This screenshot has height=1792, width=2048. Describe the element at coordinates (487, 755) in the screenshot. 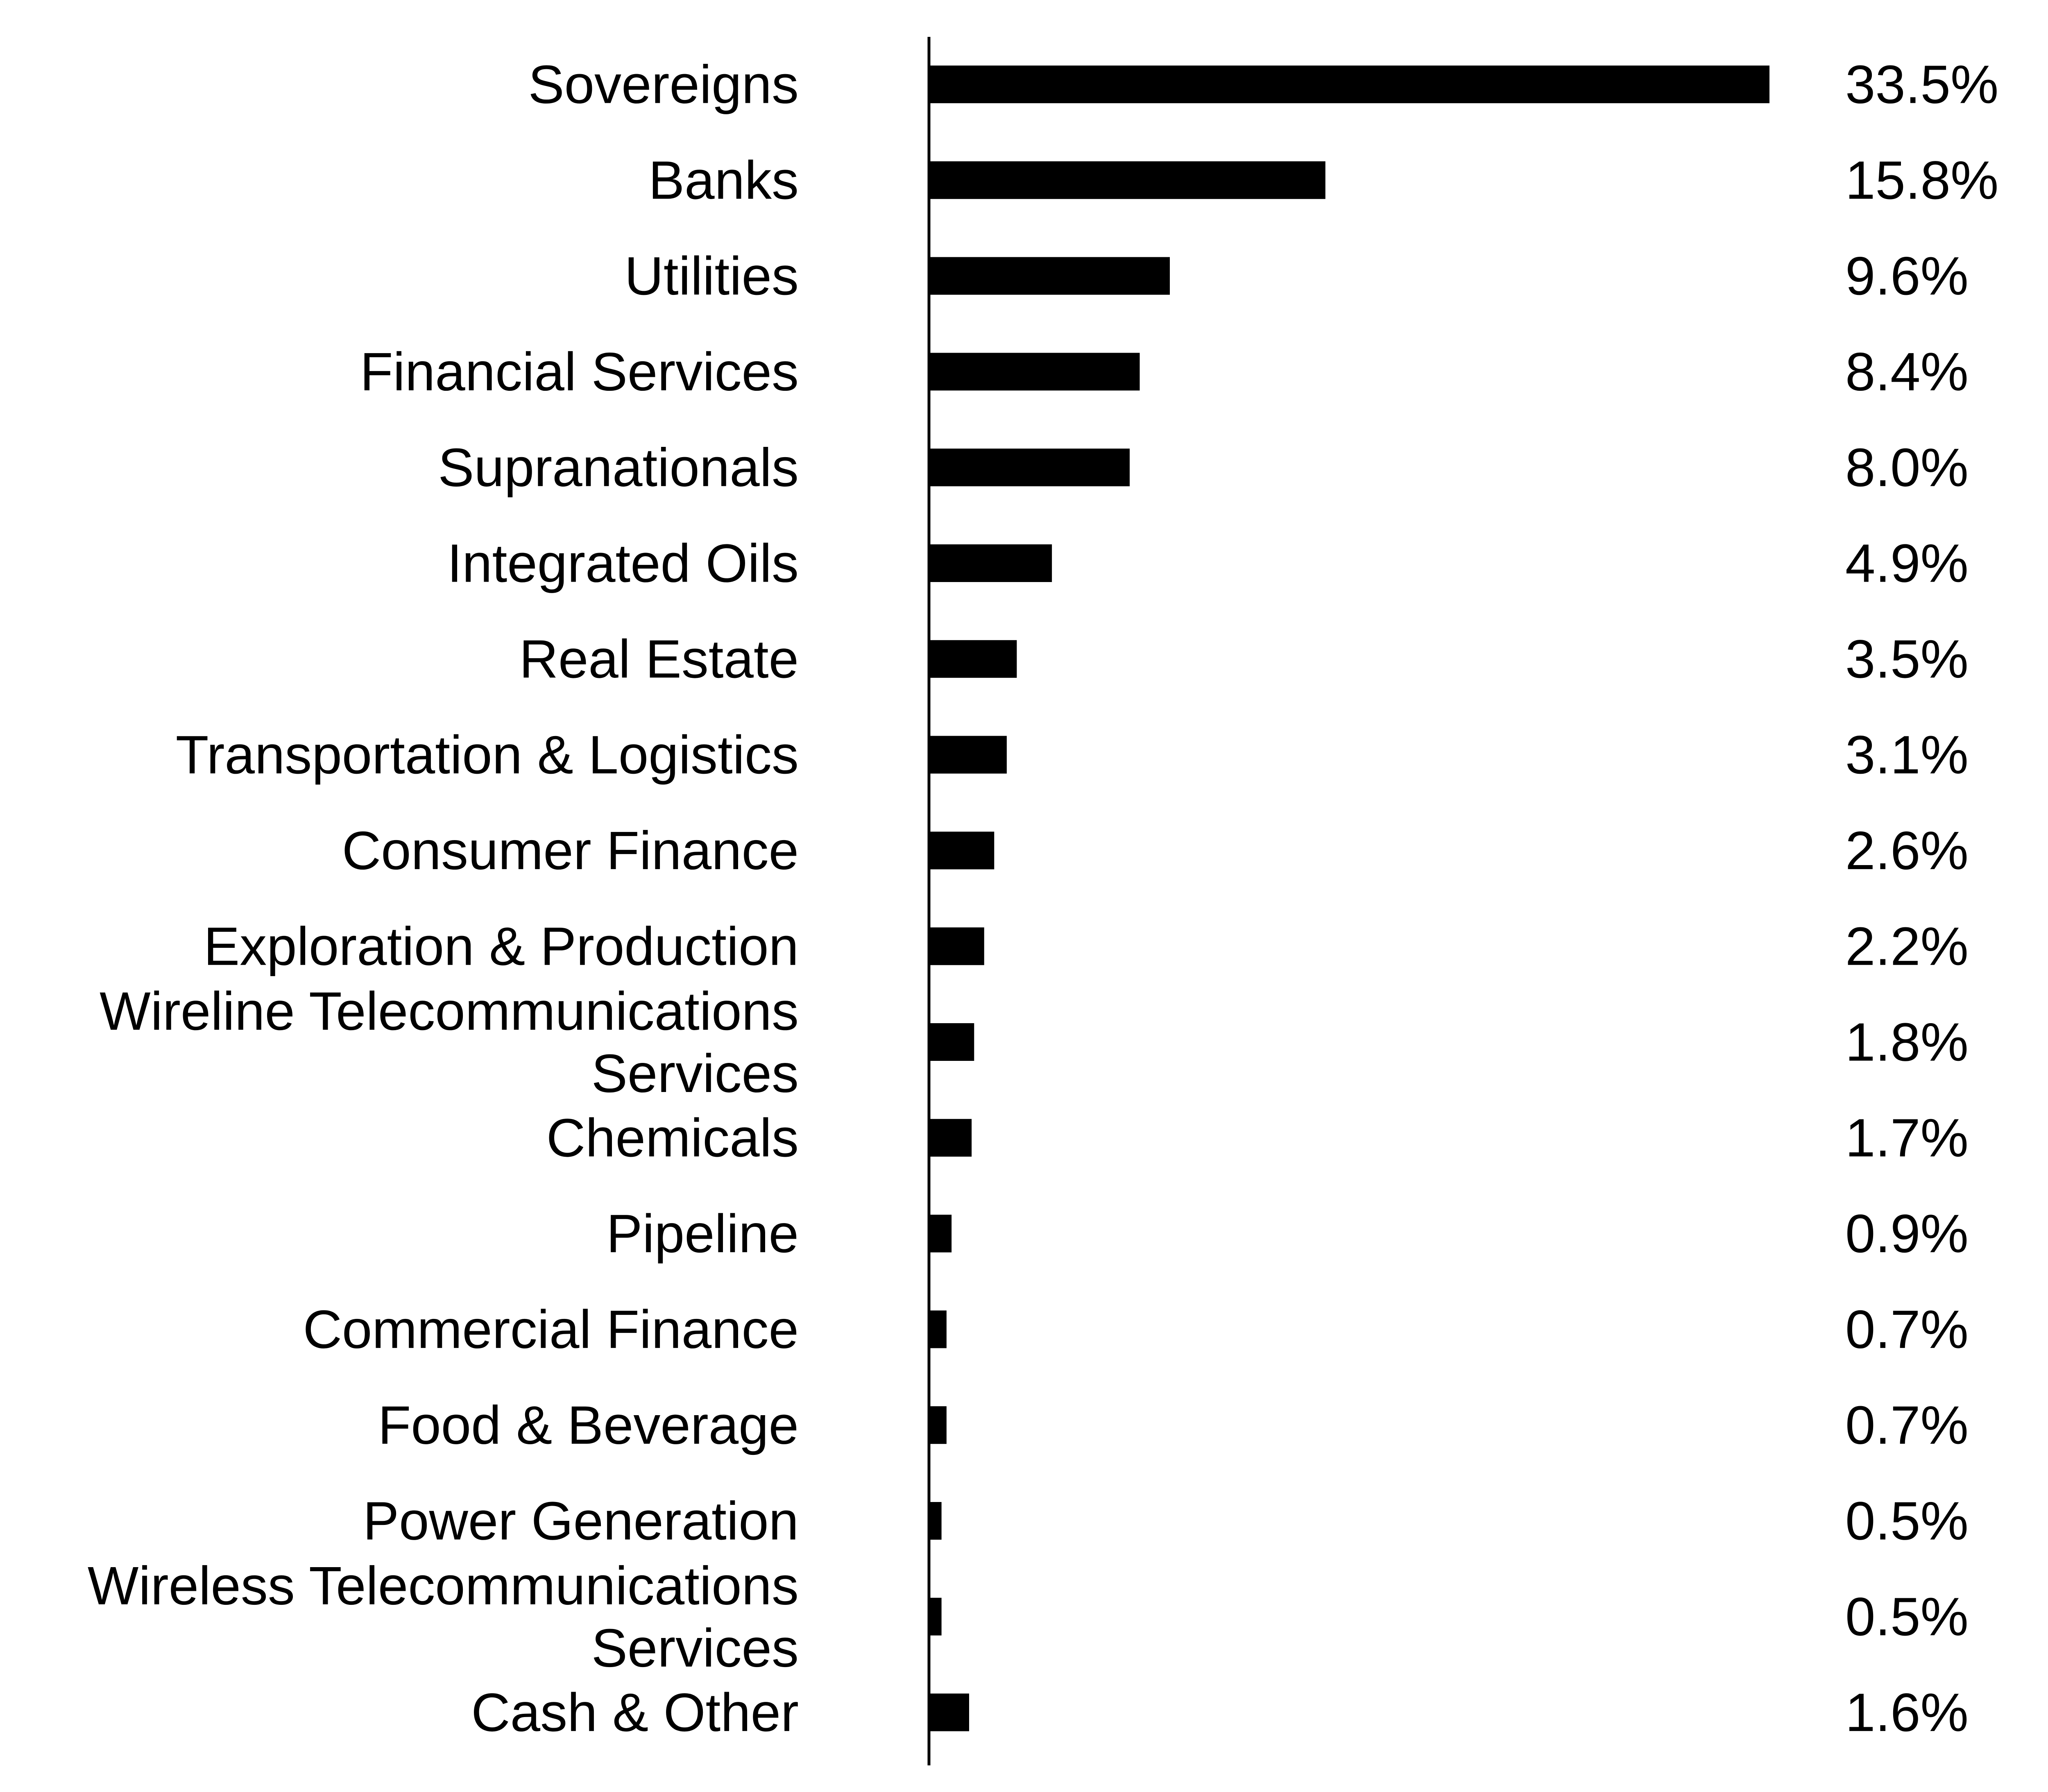

I see `category-label: Transportation & Logistics` at that location.